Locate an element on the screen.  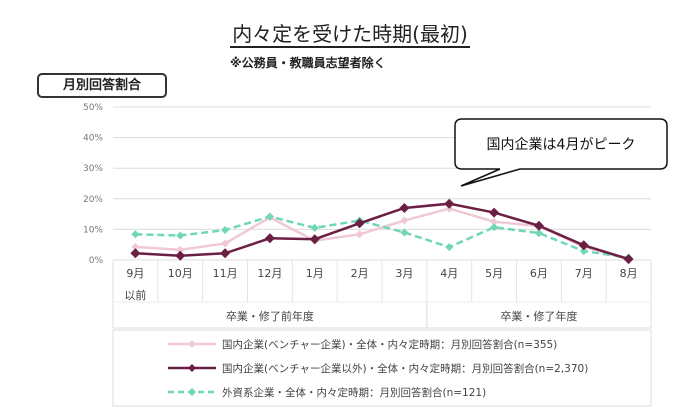
legend-box is located at coordinates (382, 368).